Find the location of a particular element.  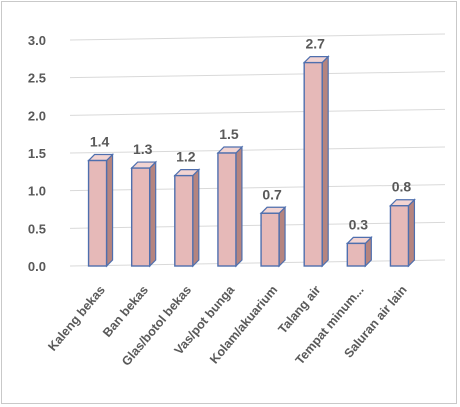

y-tick-label: 0.0 is located at coordinates (37, 266).